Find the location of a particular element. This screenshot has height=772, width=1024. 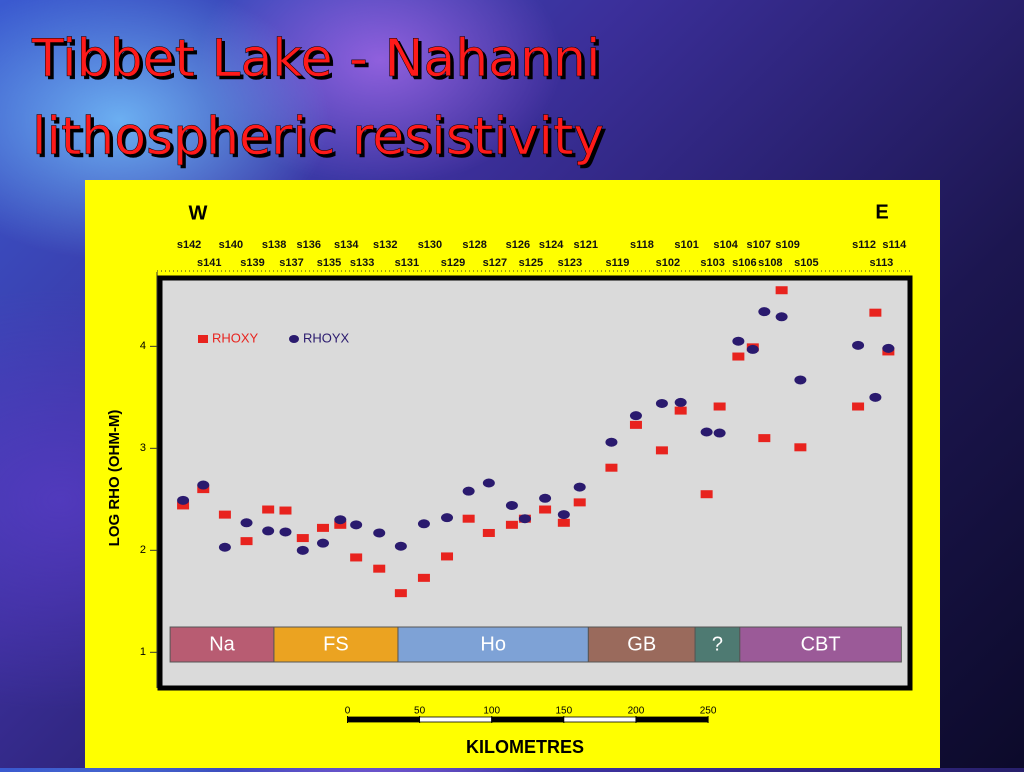

scale-tick-label: 150 is located at coordinates (564, 711).